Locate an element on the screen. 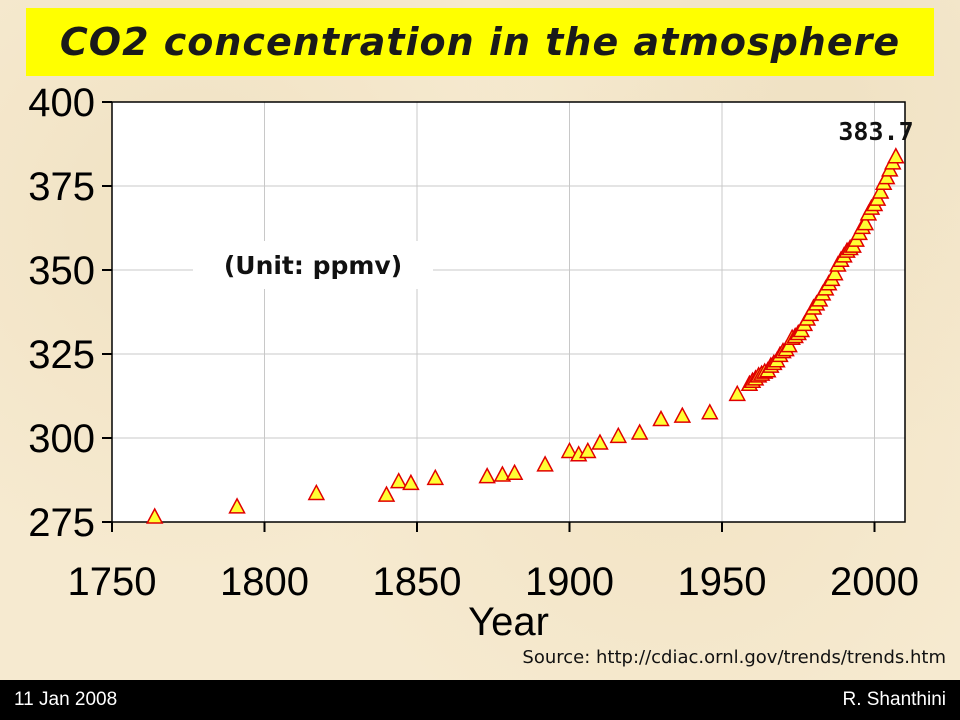 This screenshot has height=720, width=960. y-tick-label: 350 is located at coordinates (61, 271).